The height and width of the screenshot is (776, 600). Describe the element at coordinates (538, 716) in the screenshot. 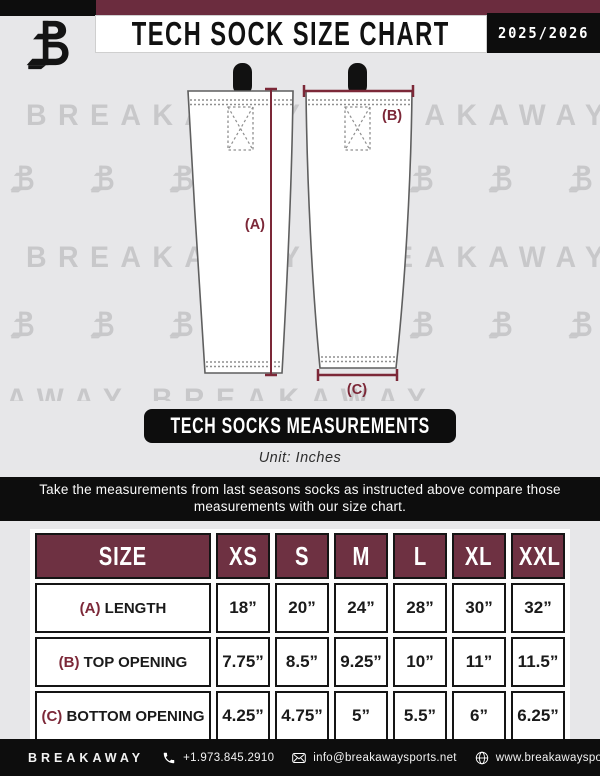

I see `cell-bottom-xxl: 6.25”` at that location.